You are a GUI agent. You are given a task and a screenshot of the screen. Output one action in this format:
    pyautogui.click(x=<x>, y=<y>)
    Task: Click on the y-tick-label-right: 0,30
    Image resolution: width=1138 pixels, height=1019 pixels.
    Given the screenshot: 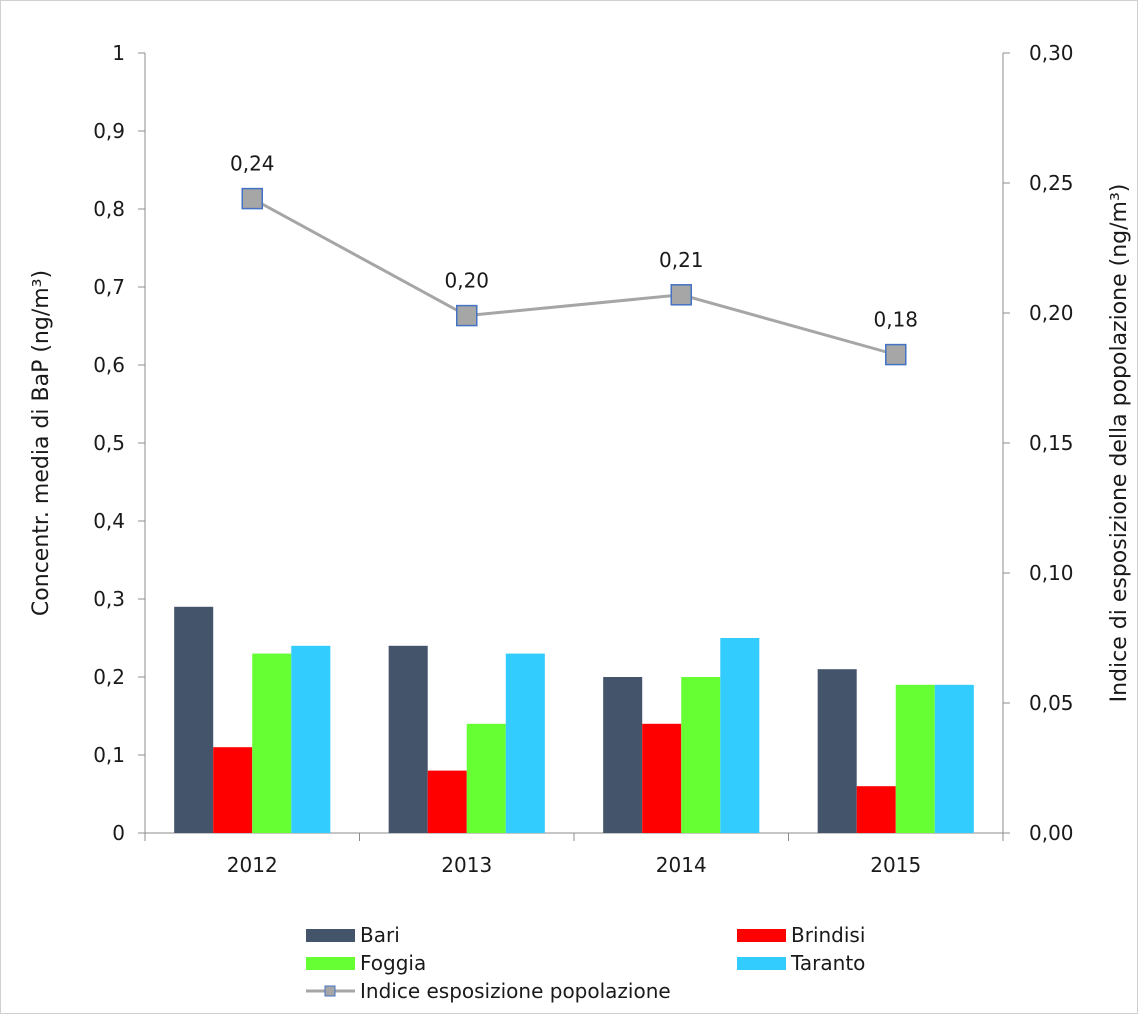 What is the action you would take?
    pyautogui.click(x=1051, y=53)
    